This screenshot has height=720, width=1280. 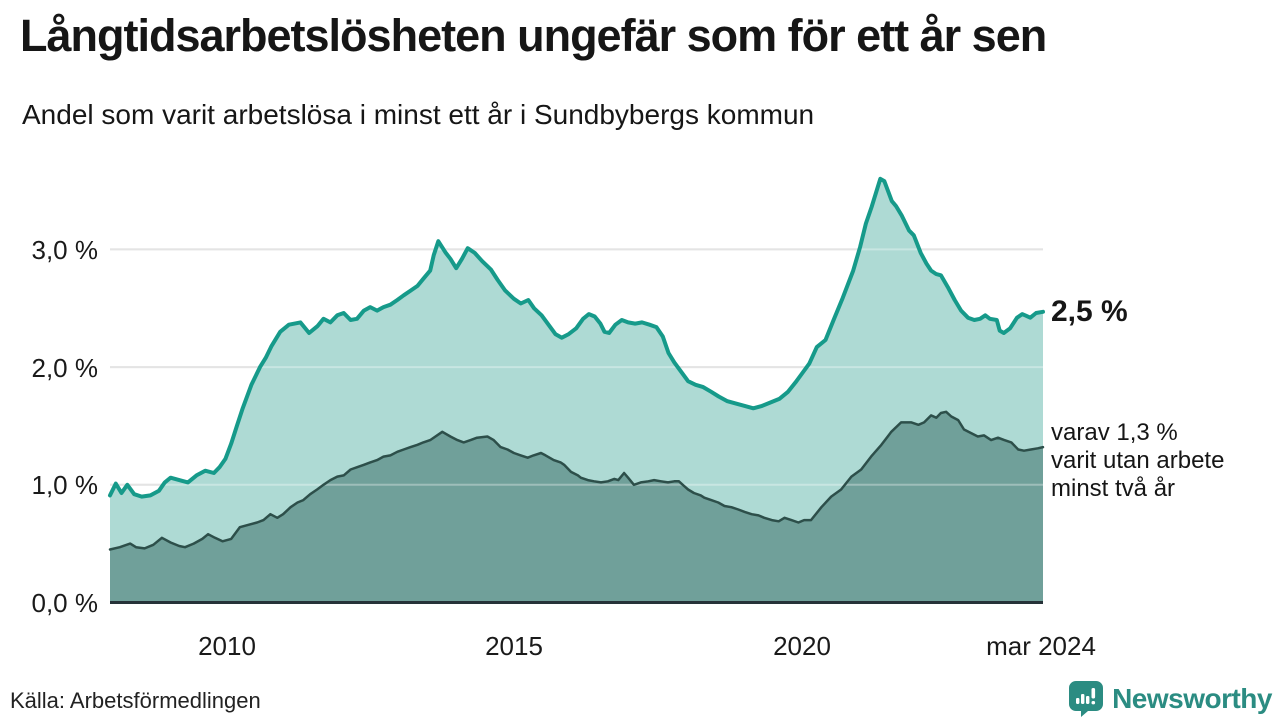 What do you see at coordinates (576, 480) in the screenshot?
I see `line-two-years` at bounding box center [576, 480].